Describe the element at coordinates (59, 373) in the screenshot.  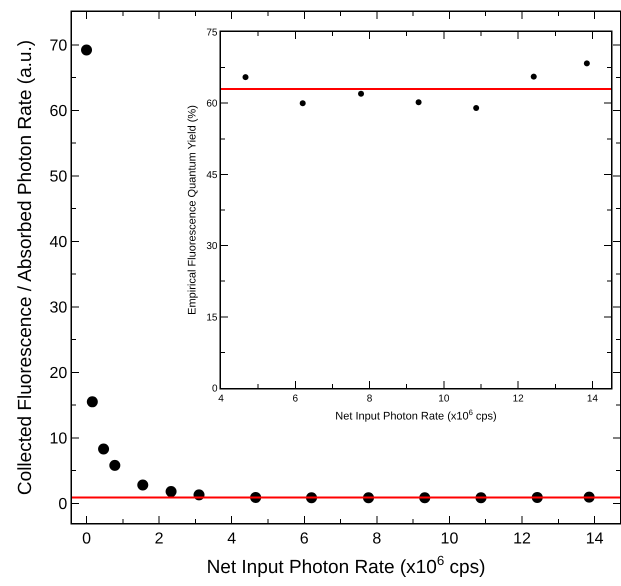
I see `y-tick-label: 20` at that location.